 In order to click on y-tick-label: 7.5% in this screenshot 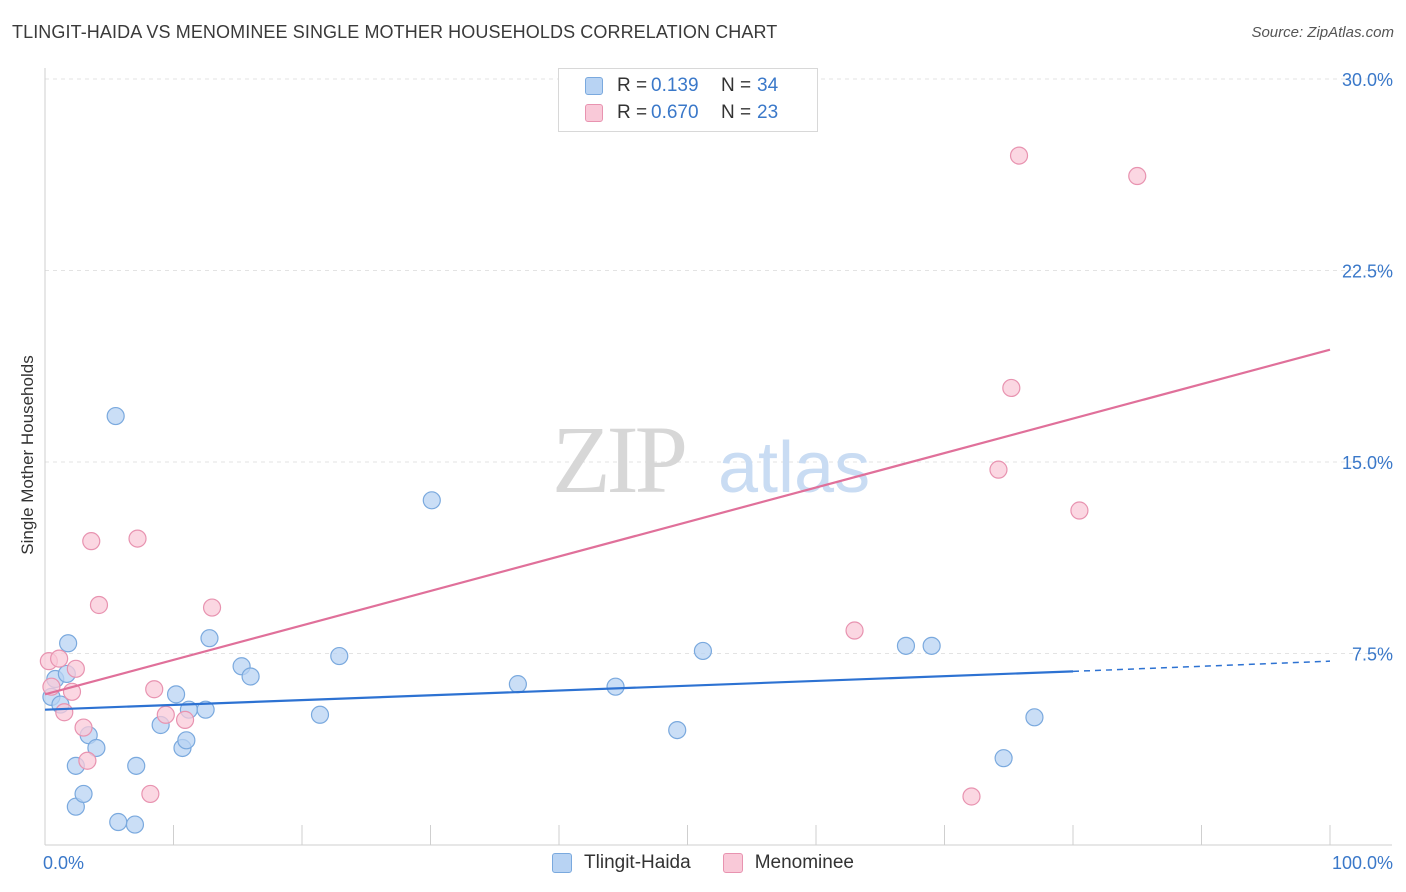, I will do `click(1372, 655)`.